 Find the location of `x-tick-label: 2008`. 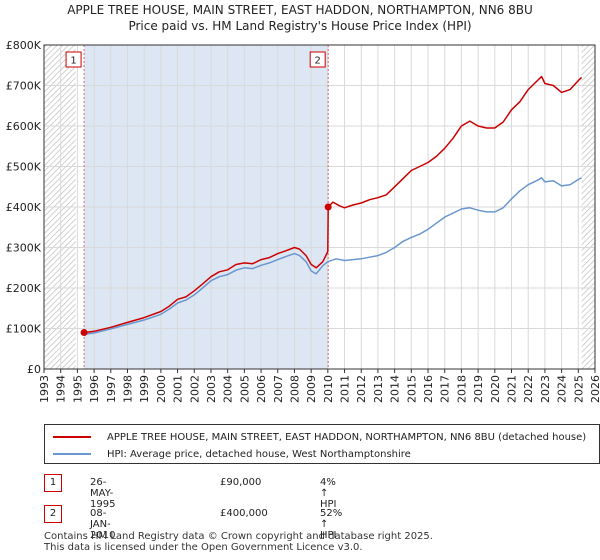

x-tick-label: 2008 is located at coordinates (294, 389).